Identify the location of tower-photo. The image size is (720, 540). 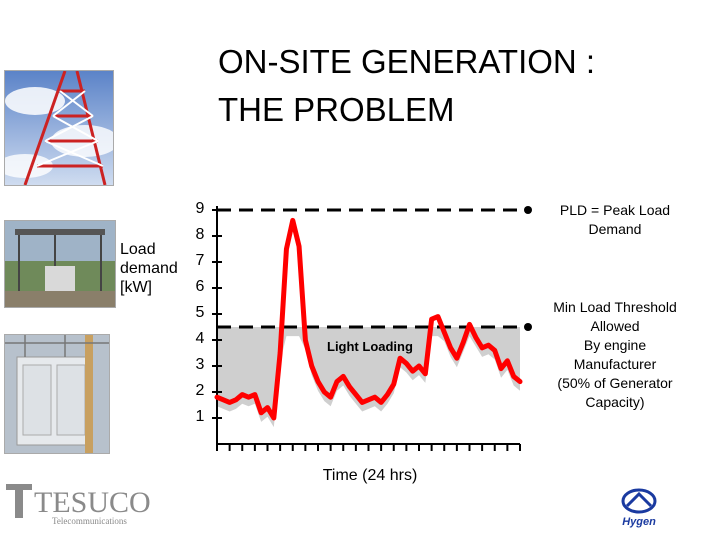
(59, 128).